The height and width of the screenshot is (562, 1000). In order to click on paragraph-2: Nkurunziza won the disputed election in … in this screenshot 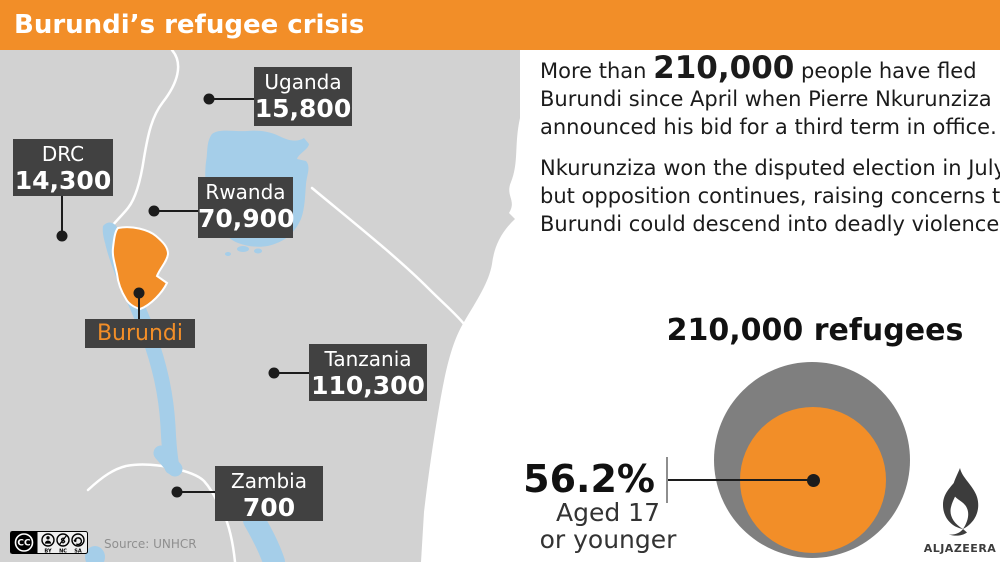, I will do `click(770, 196)`.